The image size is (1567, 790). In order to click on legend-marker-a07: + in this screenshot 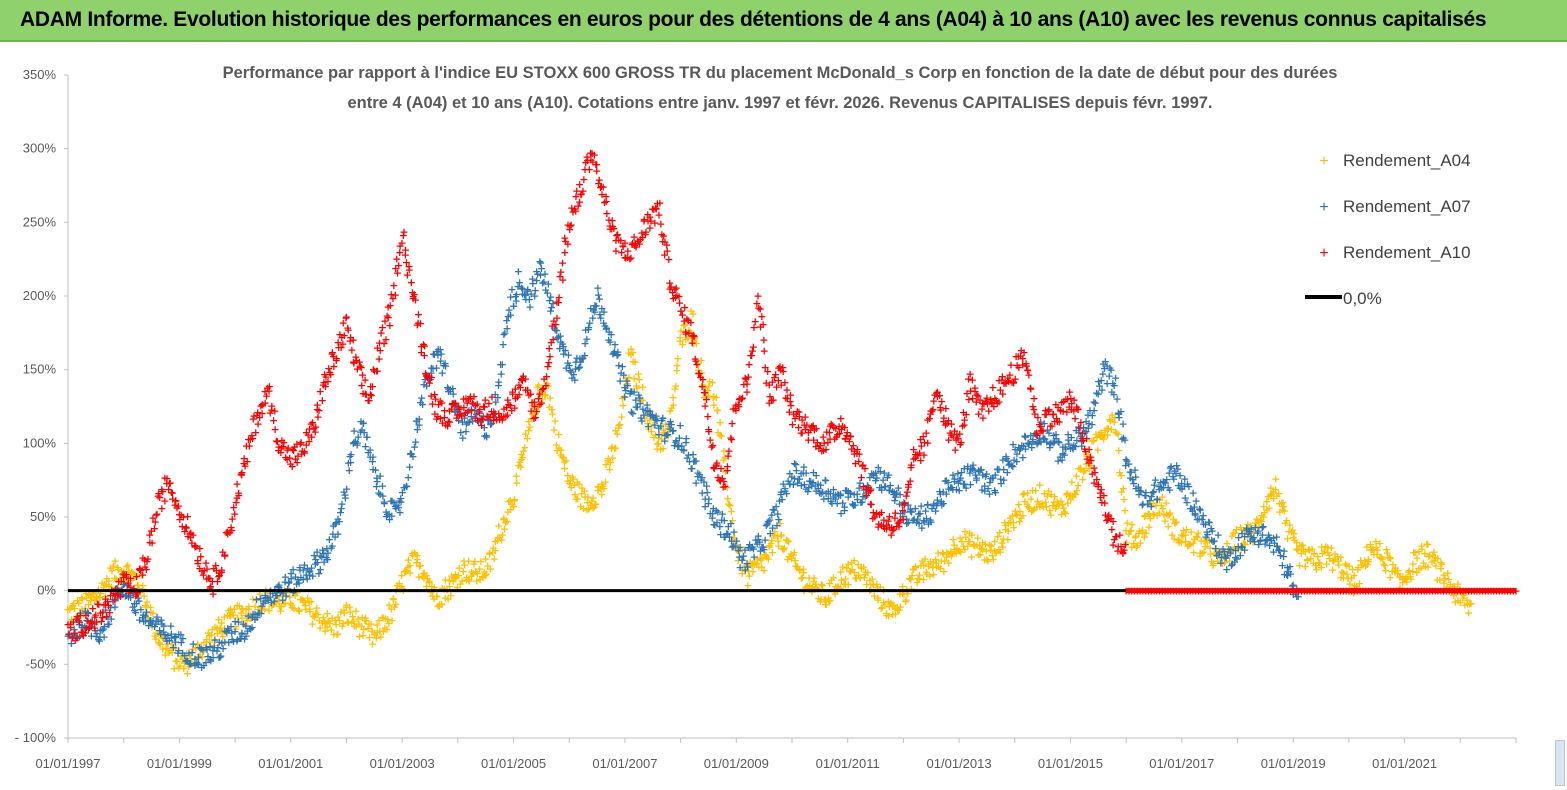, I will do `click(1323, 207)`.